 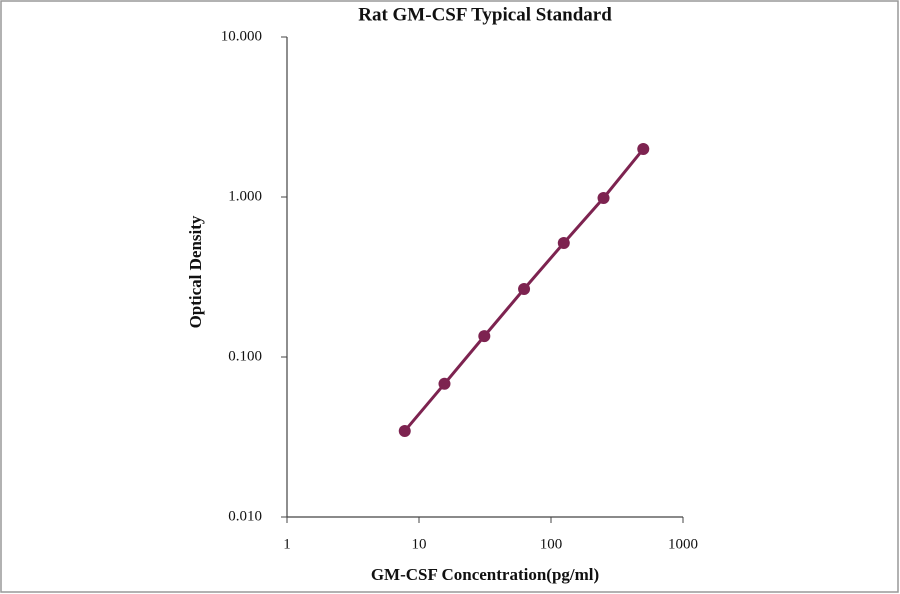 What do you see at coordinates (485, 574) in the screenshot?
I see `x-axis-label: GM-CSF Concentration(pg/ml)` at bounding box center [485, 574].